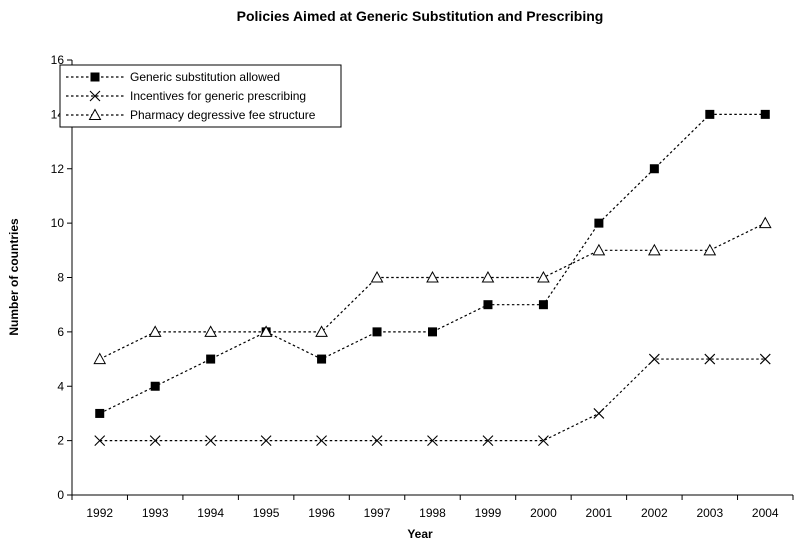 This screenshot has width=800, height=545. I want to click on x-tick-label: 1995, so click(266, 513).